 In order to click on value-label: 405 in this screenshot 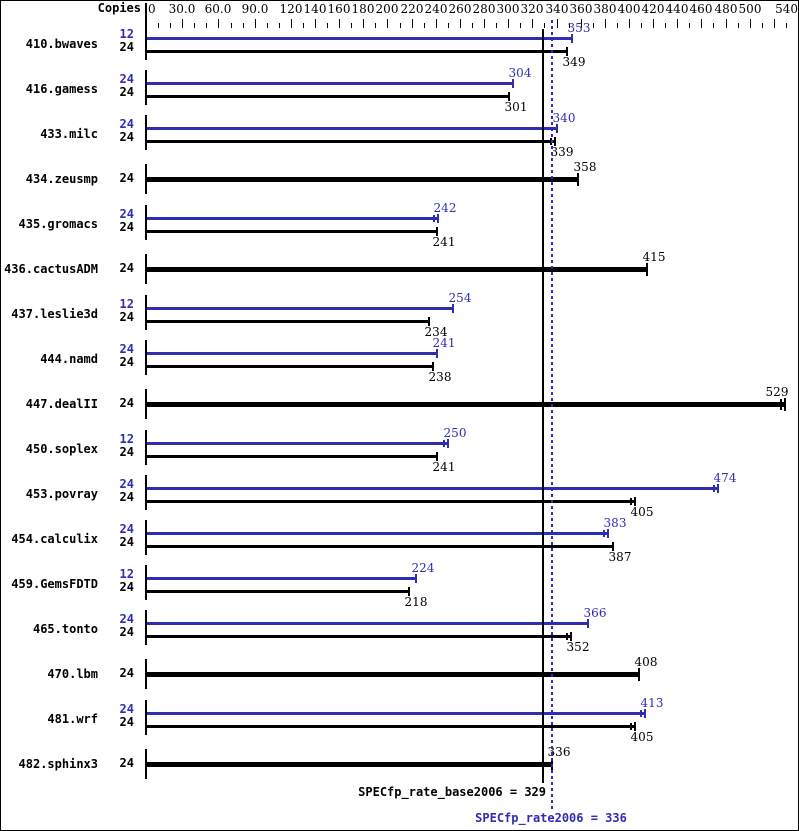, I will do `click(642, 737)`.